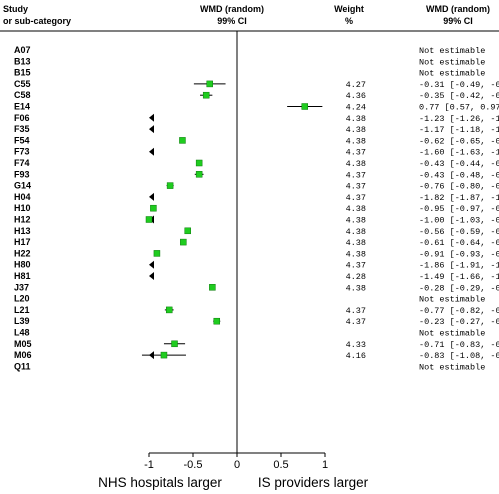 This screenshot has height=494, width=499. Describe the element at coordinates (22, 186) in the screenshot. I see `study-label: G14` at that location.